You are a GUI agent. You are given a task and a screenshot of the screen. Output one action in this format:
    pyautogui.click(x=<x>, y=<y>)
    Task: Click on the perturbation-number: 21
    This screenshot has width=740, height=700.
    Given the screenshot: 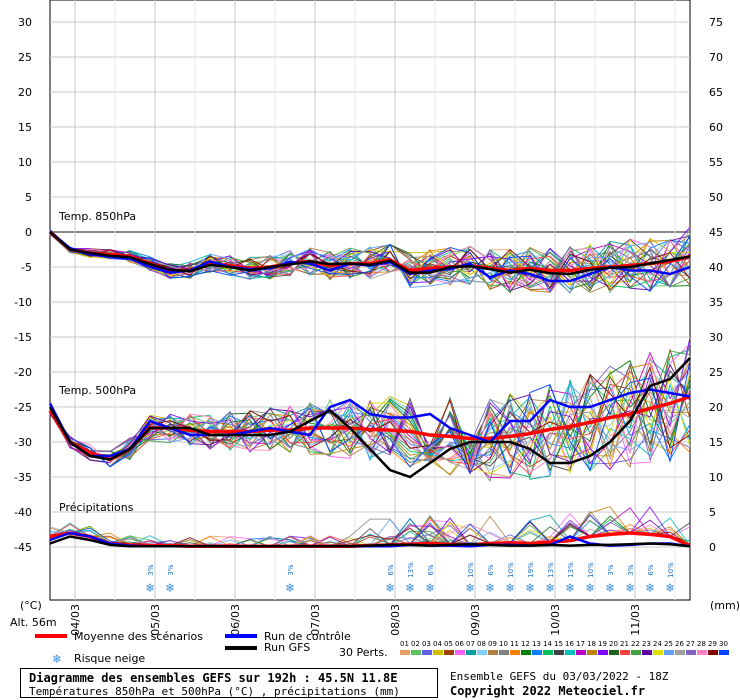 What is the action you would take?
    pyautogui.click(x=624, y=644)
    